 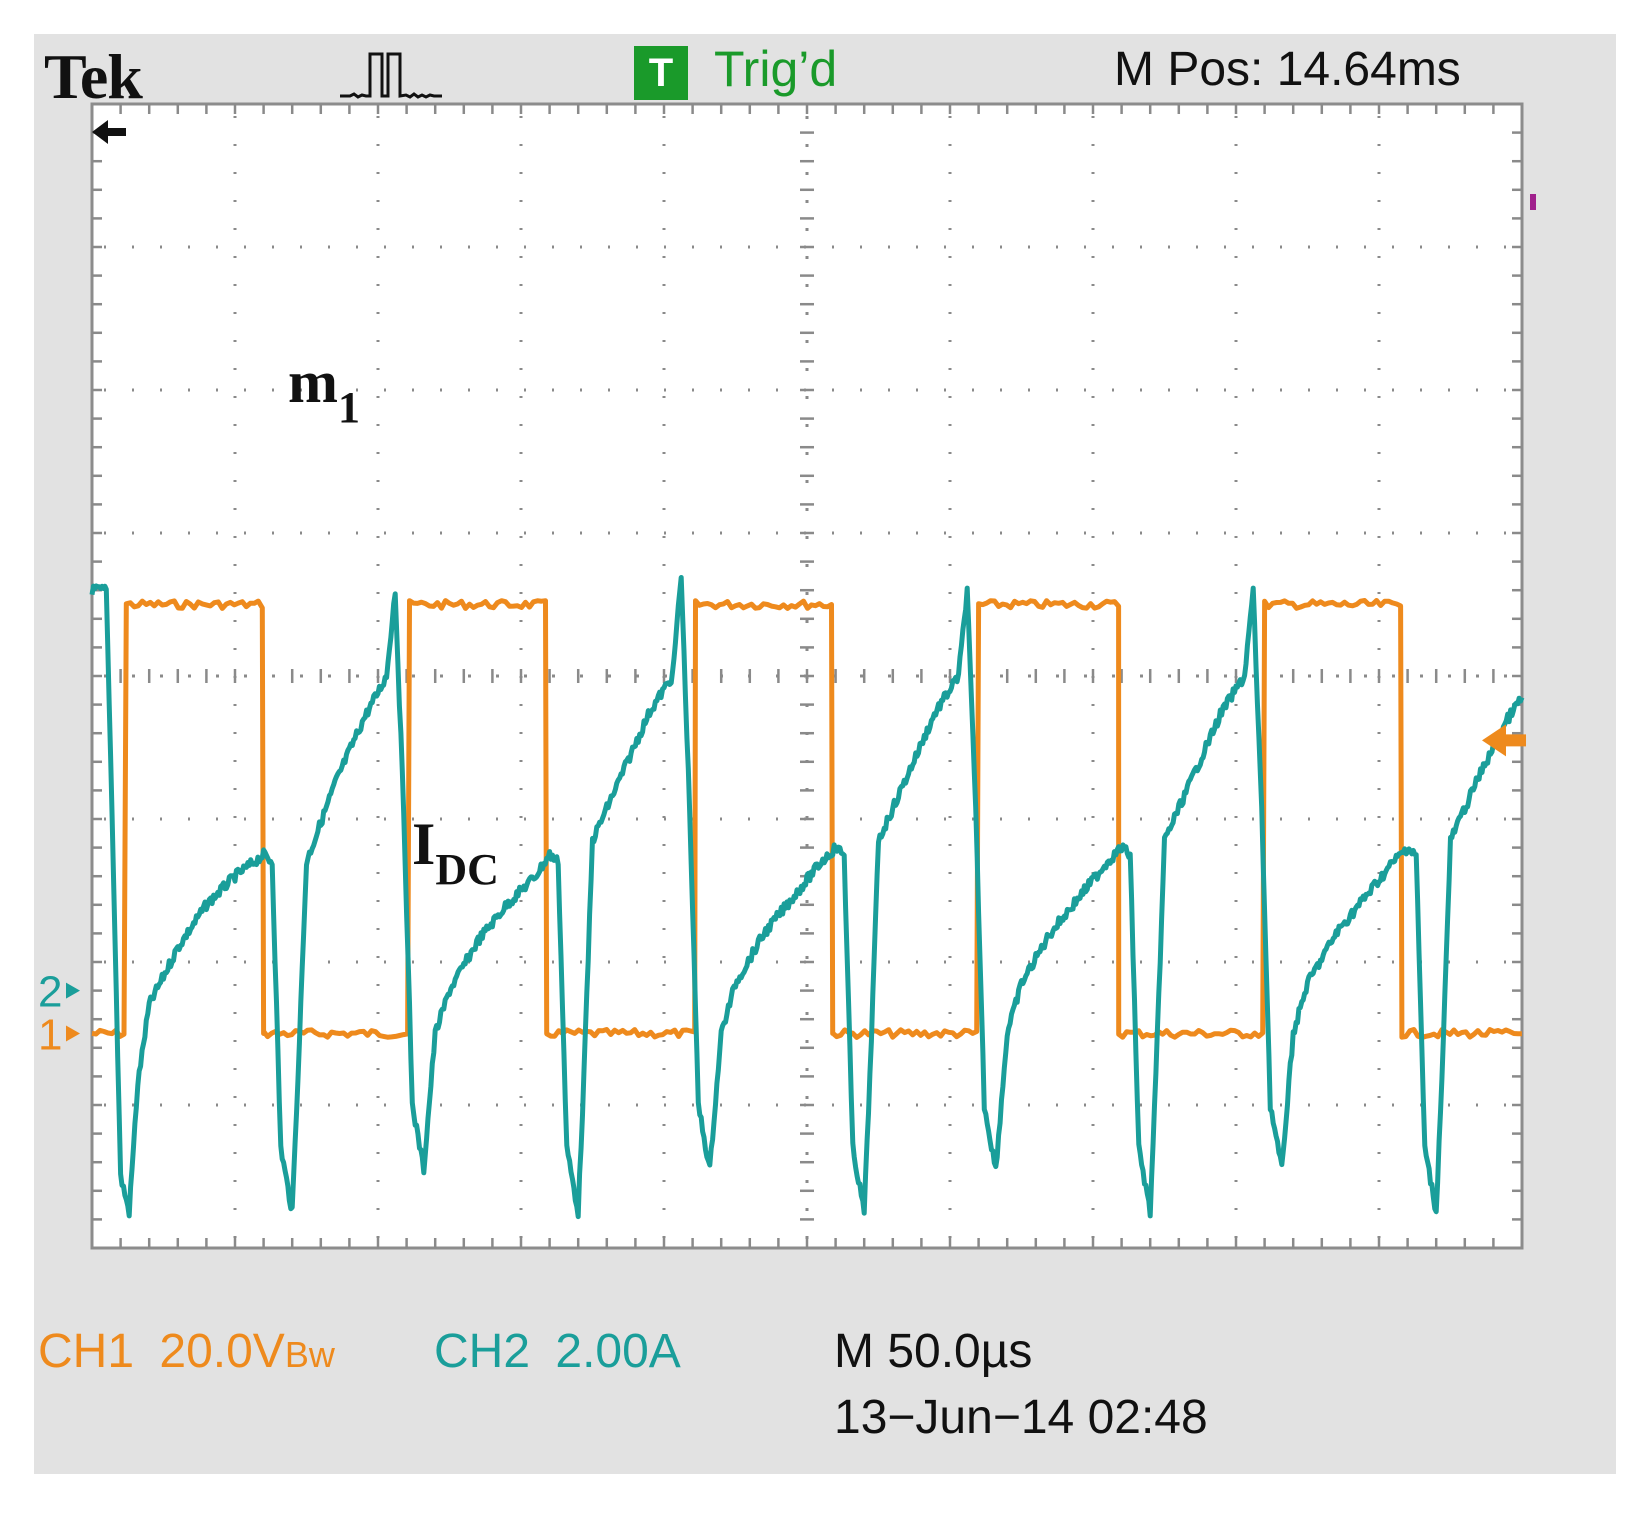 I want to click on trigger-type-icon, so click(x=391, y=75).